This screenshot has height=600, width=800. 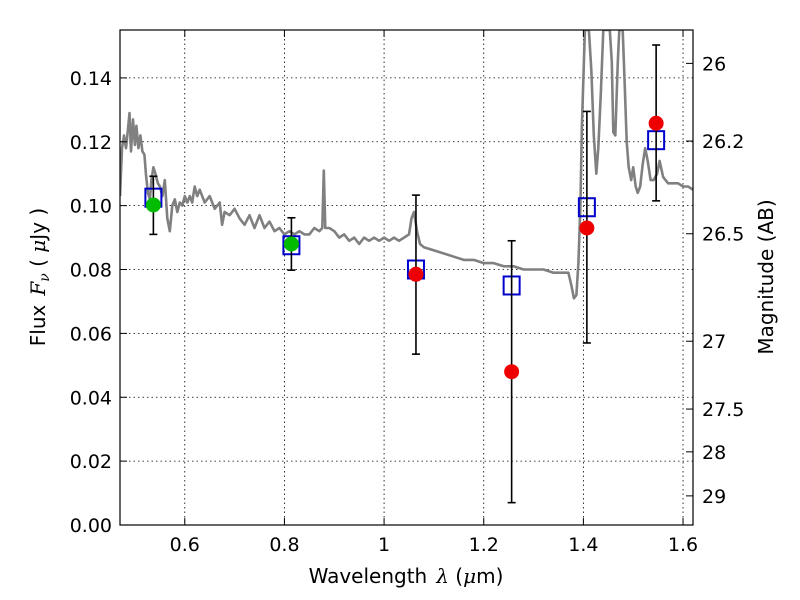 What do you see at coordinates (91, 207) in the screenshot?
I see `y-tick-label: 0.10` at bounding box center [91, 207].